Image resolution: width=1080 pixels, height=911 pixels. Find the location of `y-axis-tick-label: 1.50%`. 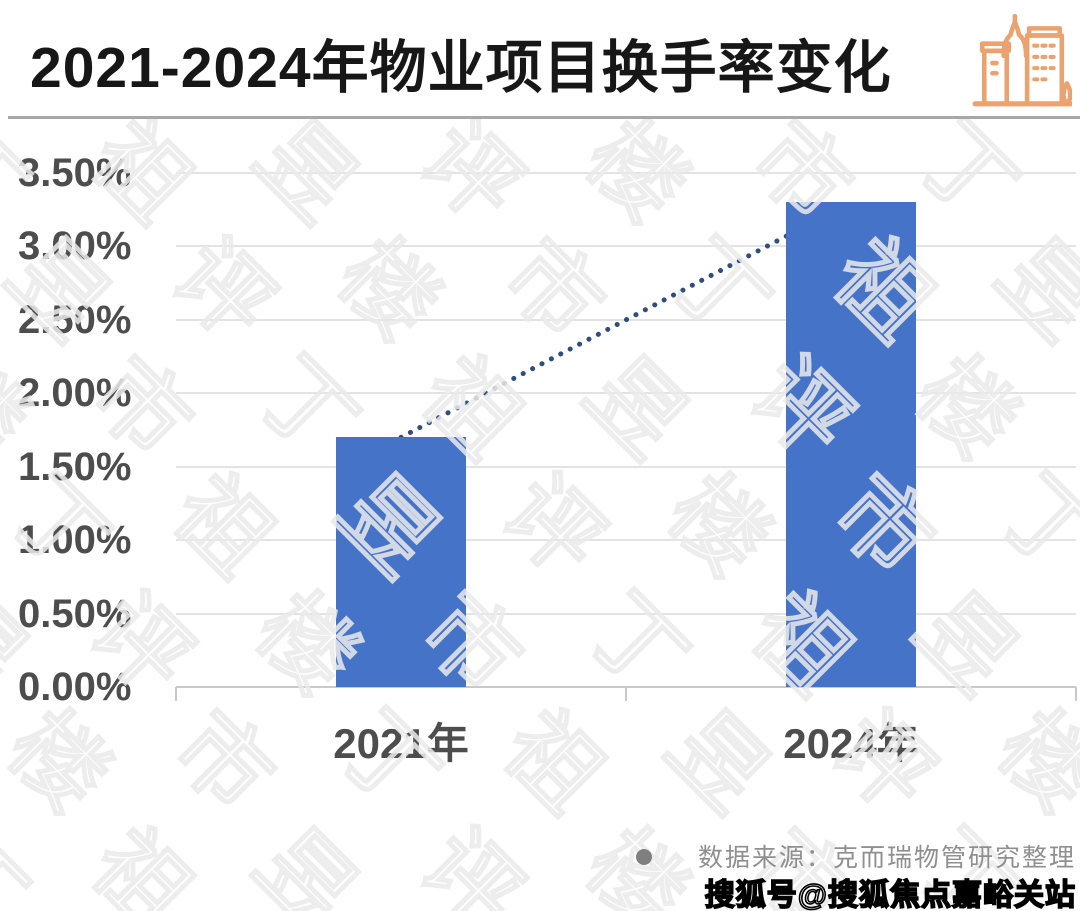

y-axis-tick-label: 1.50% is located at coordinates (75, 466).